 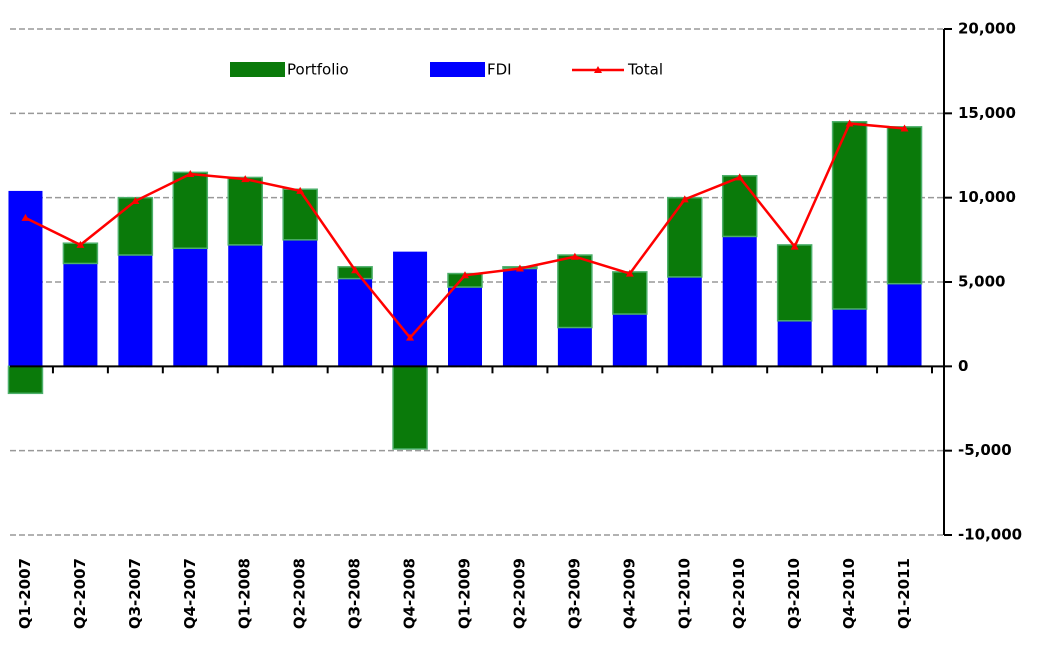 I want to click on x-tick-label: Q4-2009, so click(x=629, y=593).